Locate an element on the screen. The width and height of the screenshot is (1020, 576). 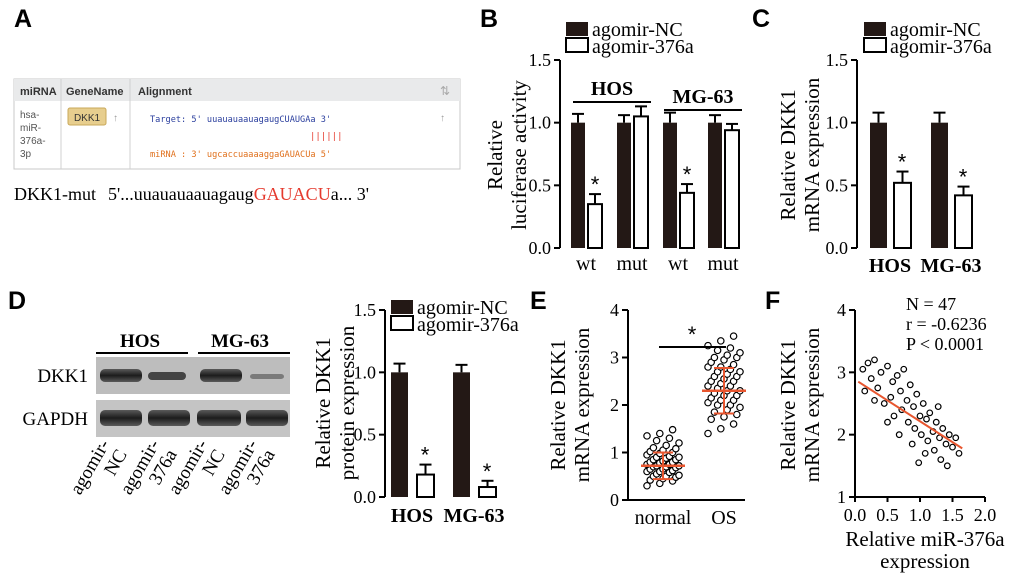
group-label-hos: HOS is located at coordinates (612, 89).